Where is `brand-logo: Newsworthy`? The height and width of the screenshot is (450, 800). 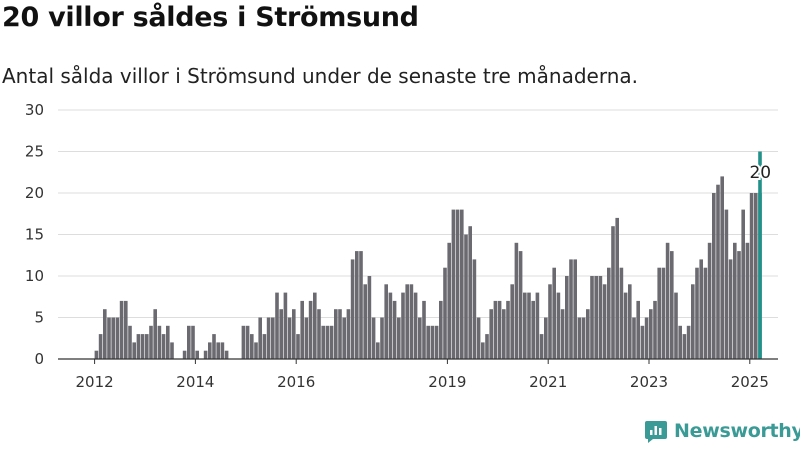 brand-logo: Newsworthy is located at coordinates (722, 431).